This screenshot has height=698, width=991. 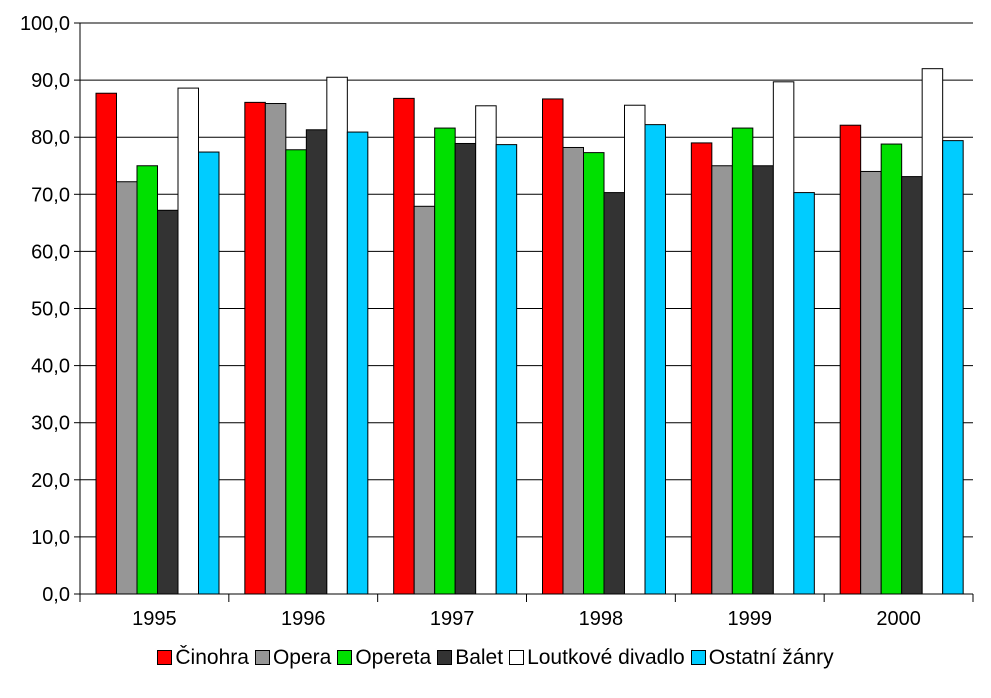 What do you see at coordinates (357, 363) in the screenshot?
I see `bar-ostatn-nry-1996` at bounding box center [357, 363].